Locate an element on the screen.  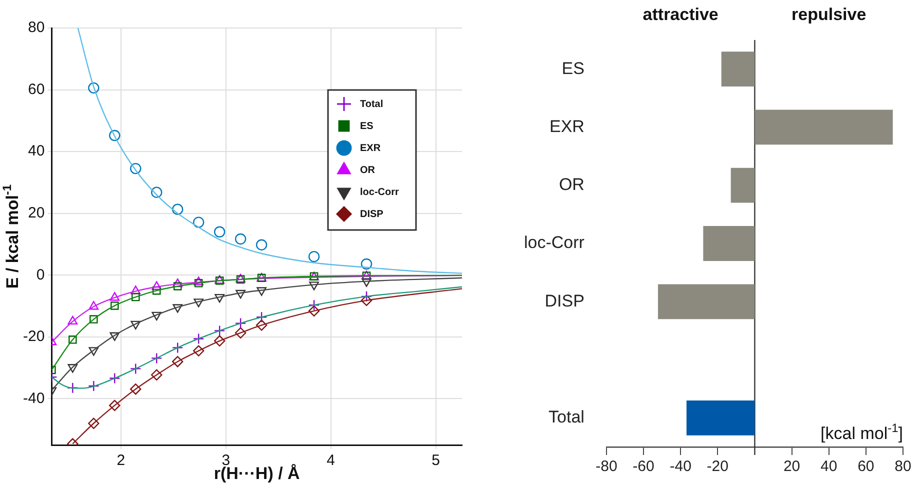
y-tick-label: DISP is located at coordinates (564, 300).